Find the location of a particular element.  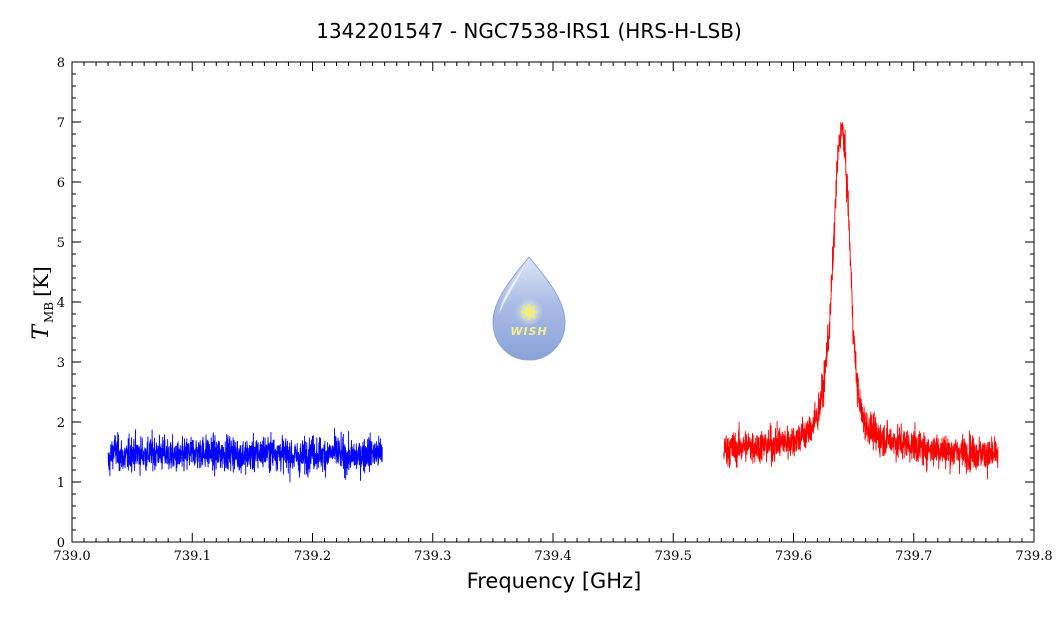

y-tick-label: 5 is located at coordinates (61, 243).